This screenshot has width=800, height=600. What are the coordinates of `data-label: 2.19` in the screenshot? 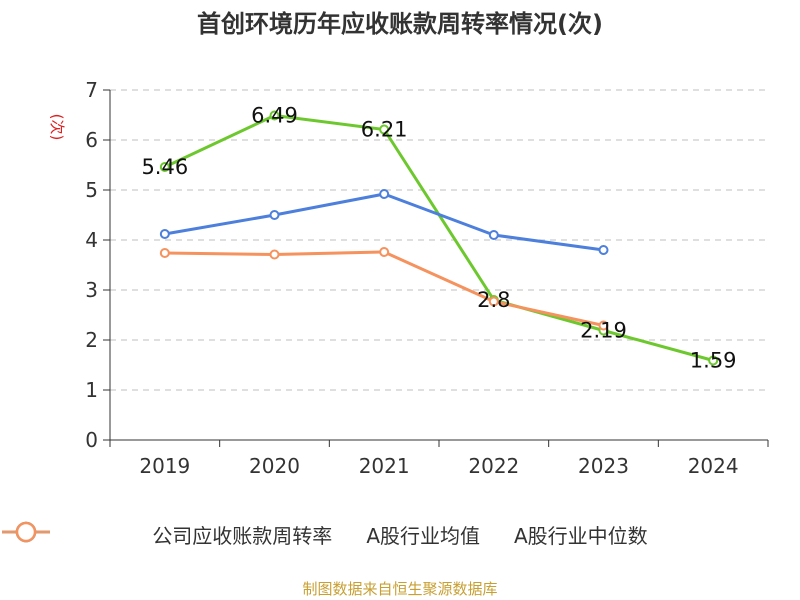 It's located at (603, 331).